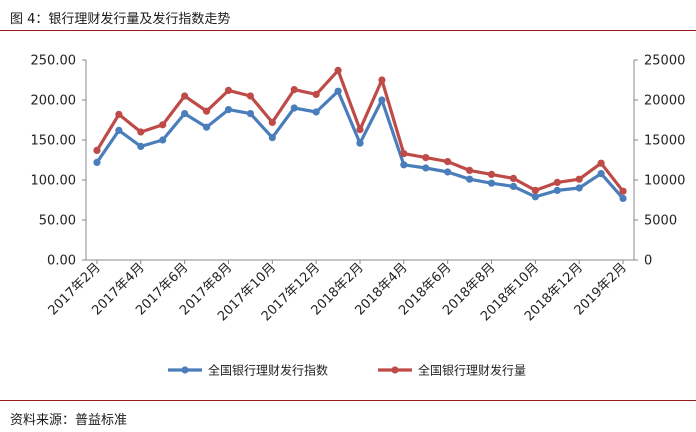  I want to click on left-tick-label: 250.00, so click(54, 61).